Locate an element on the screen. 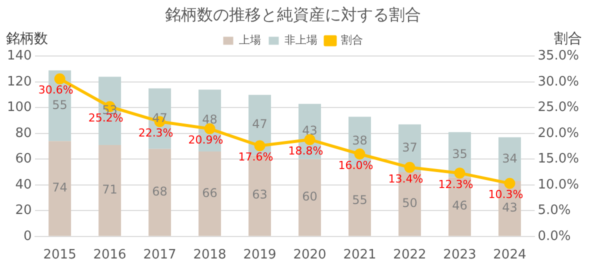  data-label: 48 is located at coordinates (210, 119).